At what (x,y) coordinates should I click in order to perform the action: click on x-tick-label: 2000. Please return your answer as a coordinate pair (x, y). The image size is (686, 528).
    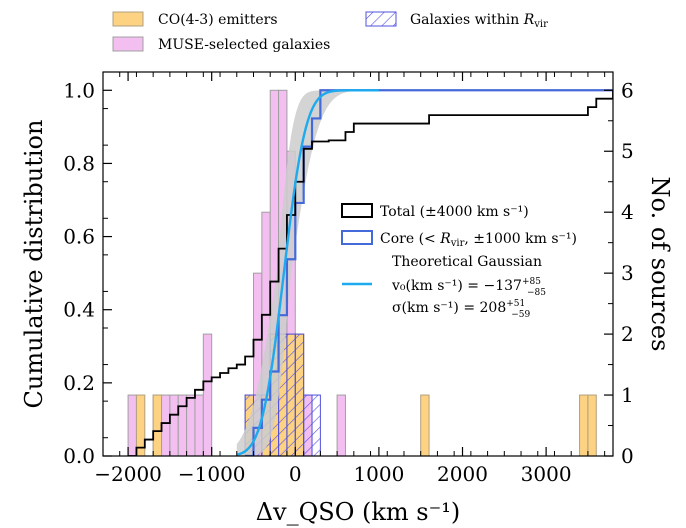
    Looking at the image, I should click on (462, 474).